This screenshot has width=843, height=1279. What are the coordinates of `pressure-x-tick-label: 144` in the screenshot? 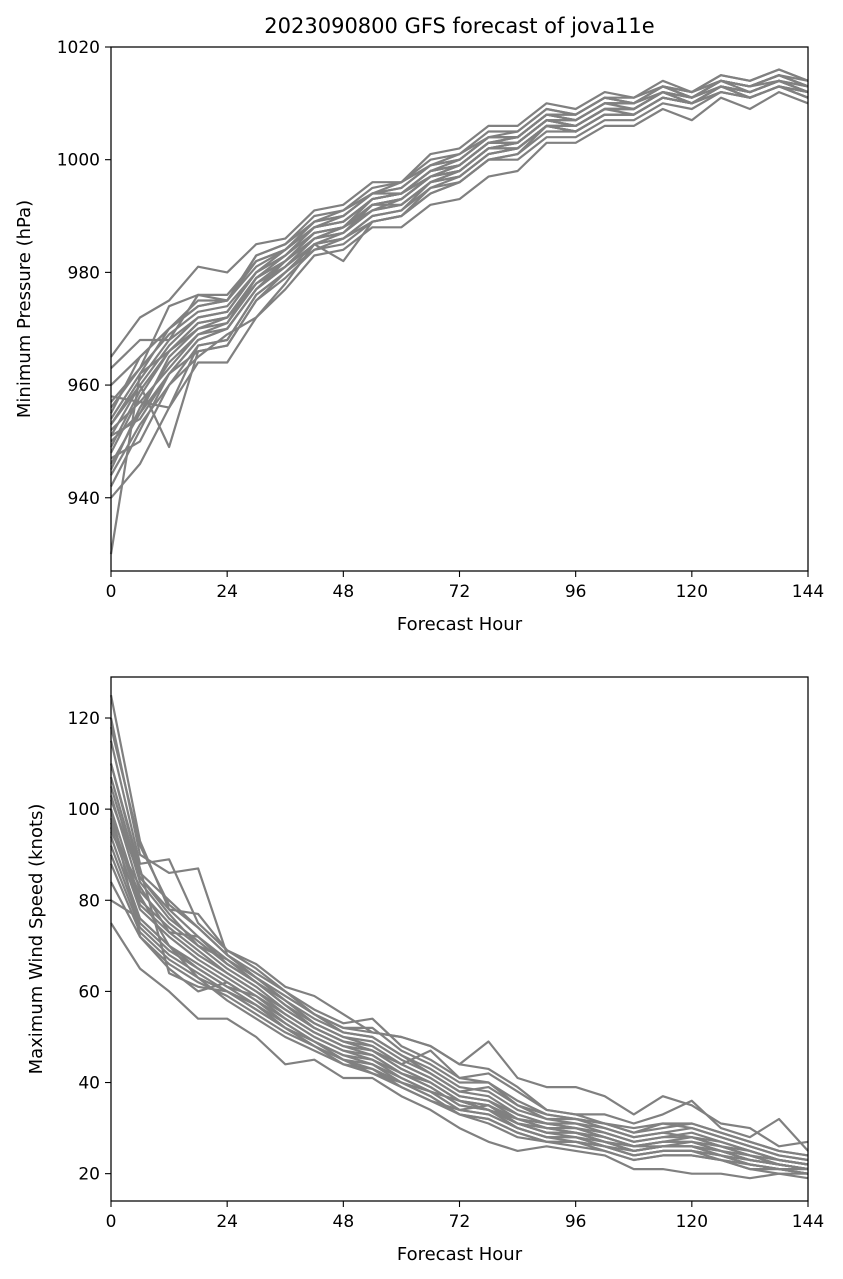 It's located at (808, 592).